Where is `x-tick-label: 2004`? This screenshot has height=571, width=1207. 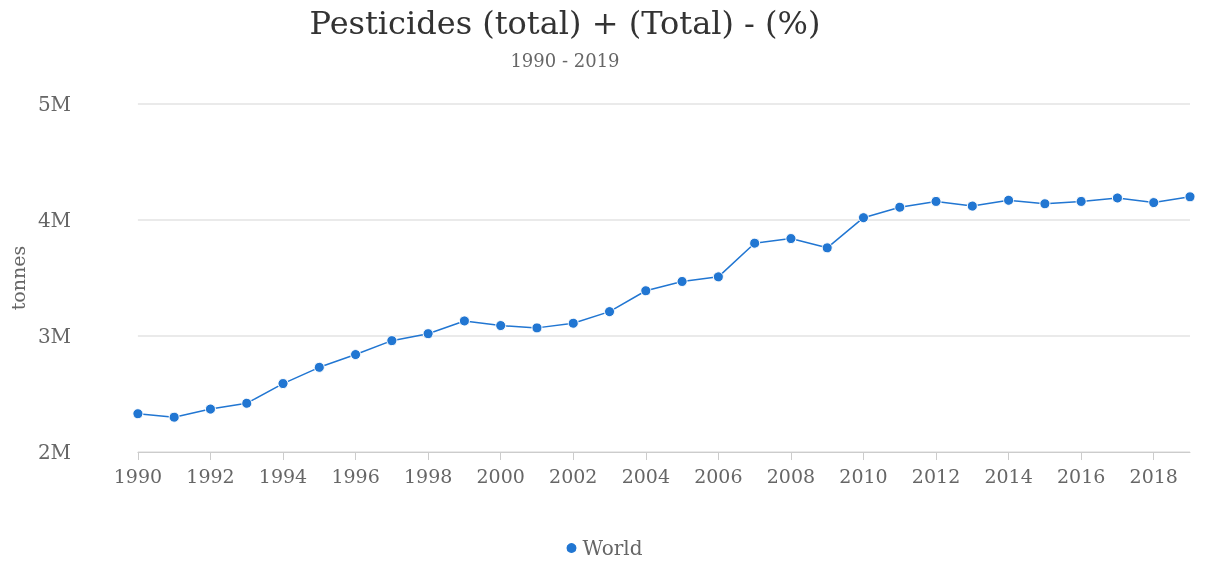
x-tick-label: 2004 is located at coordinates (645, 475).